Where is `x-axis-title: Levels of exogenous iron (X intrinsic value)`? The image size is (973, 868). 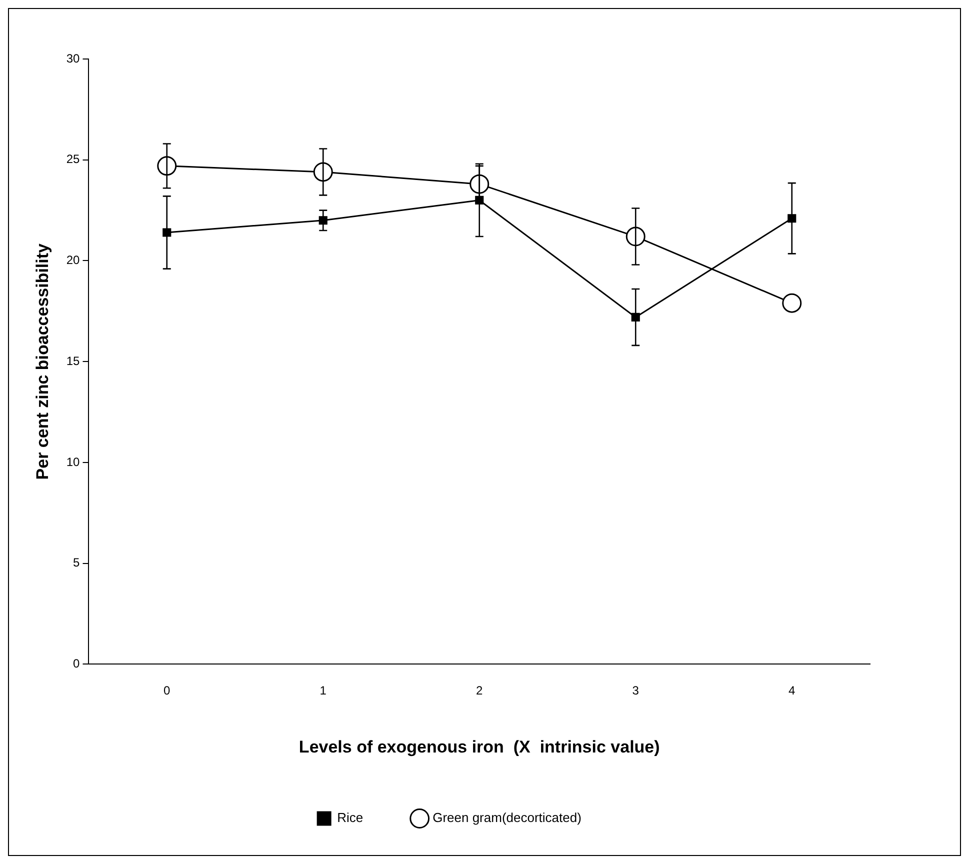 x-axis-title: Levels of exogenous iron (X intrinsic value) is located at coordinates (479, 746).